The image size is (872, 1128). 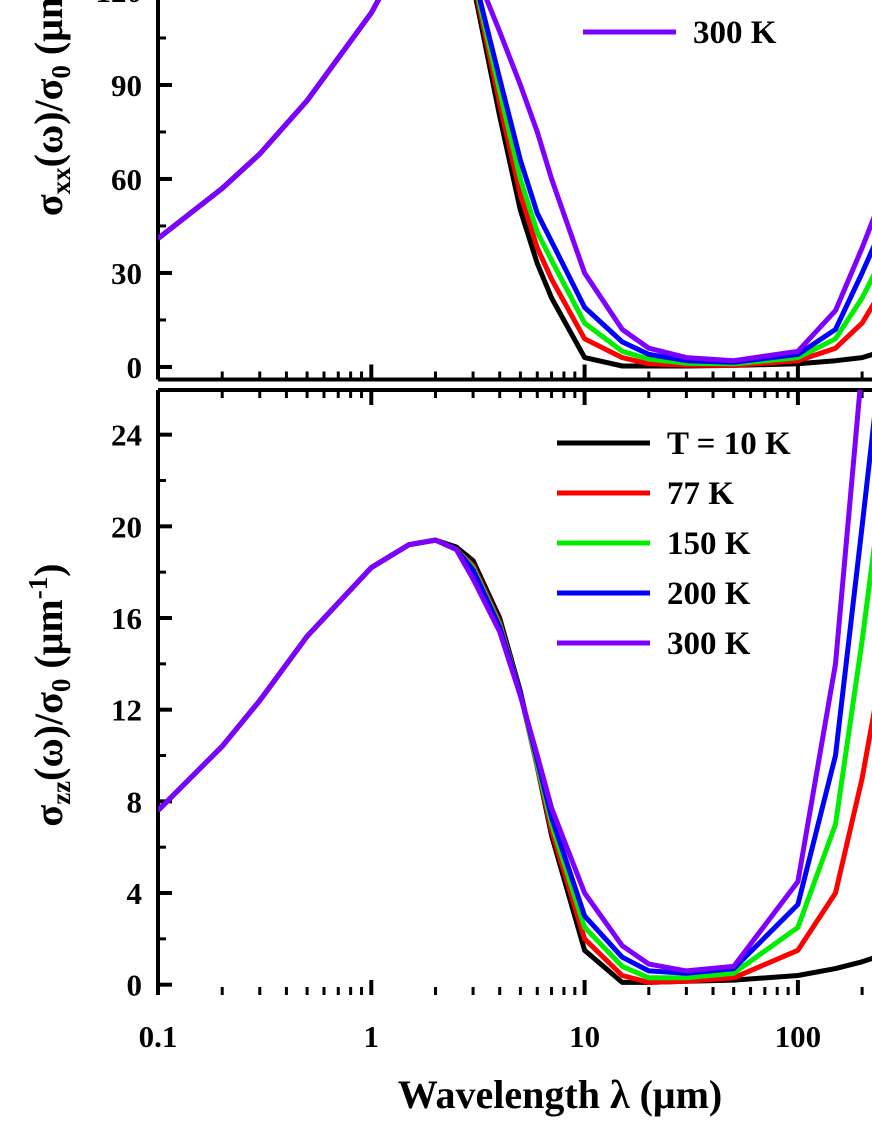 I want to click on x-tick-label: 10, so click(x=584, y=1036).